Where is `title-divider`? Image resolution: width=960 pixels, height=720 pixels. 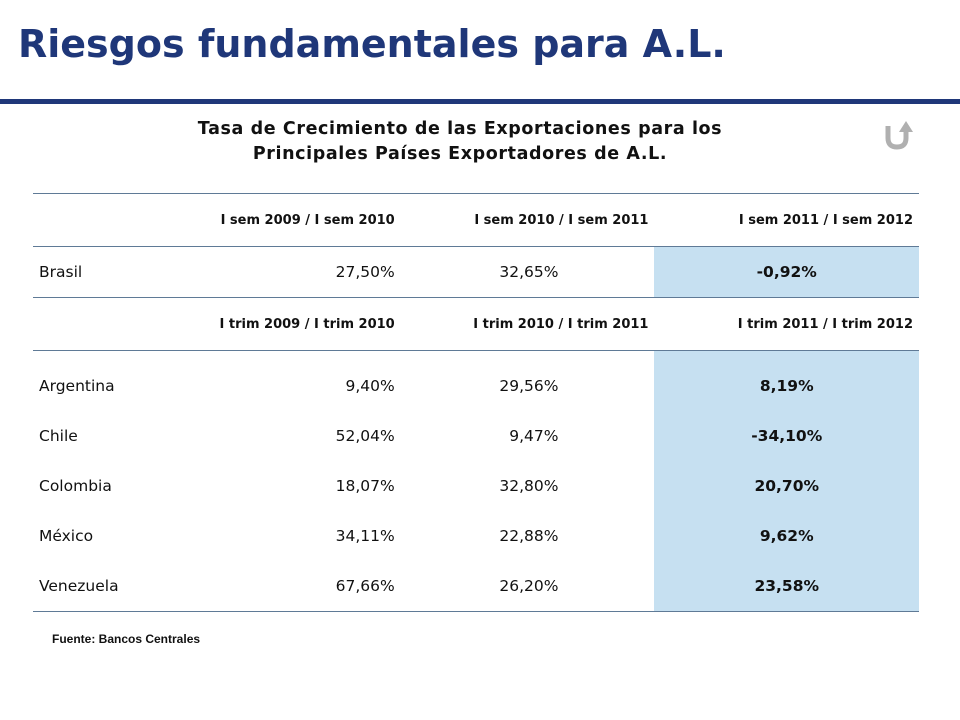
title-divider is located at coordinates (480, 101).